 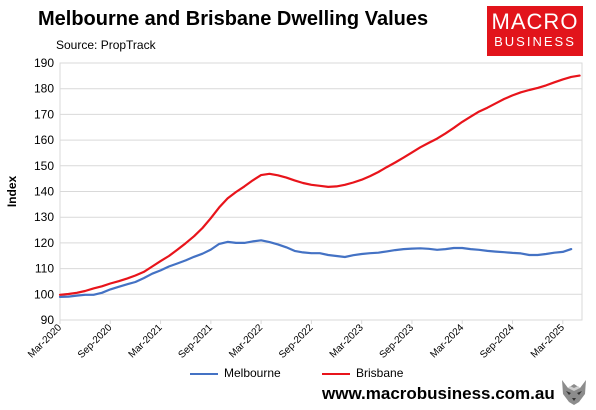 What do you see at coordinates (252, 373) in the screenshot?
I see `legend-label: Melbourne` at bounding box center [252, 373].